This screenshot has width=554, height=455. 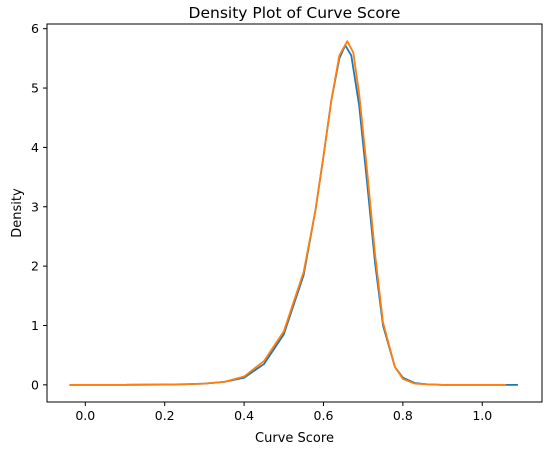 What do you see at coordinates (35, 266) in the screenshot?
I see `y-tick-label: 2` at bounding box center [35, 266].